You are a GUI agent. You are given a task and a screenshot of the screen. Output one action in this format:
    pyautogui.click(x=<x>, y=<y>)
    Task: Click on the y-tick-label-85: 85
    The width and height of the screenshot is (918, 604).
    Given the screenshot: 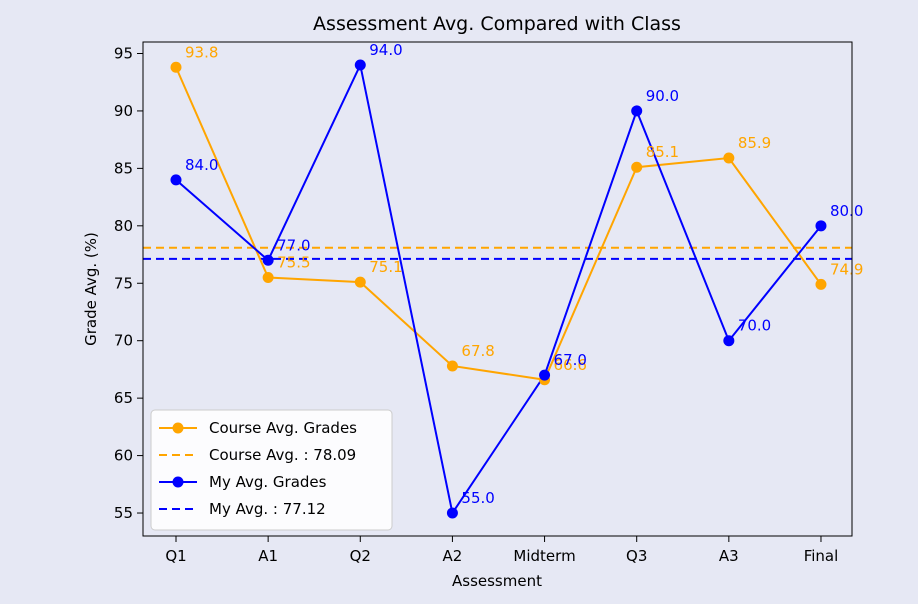 What is the action you would take?
    pyautogui.click(x=123, y=168)
    